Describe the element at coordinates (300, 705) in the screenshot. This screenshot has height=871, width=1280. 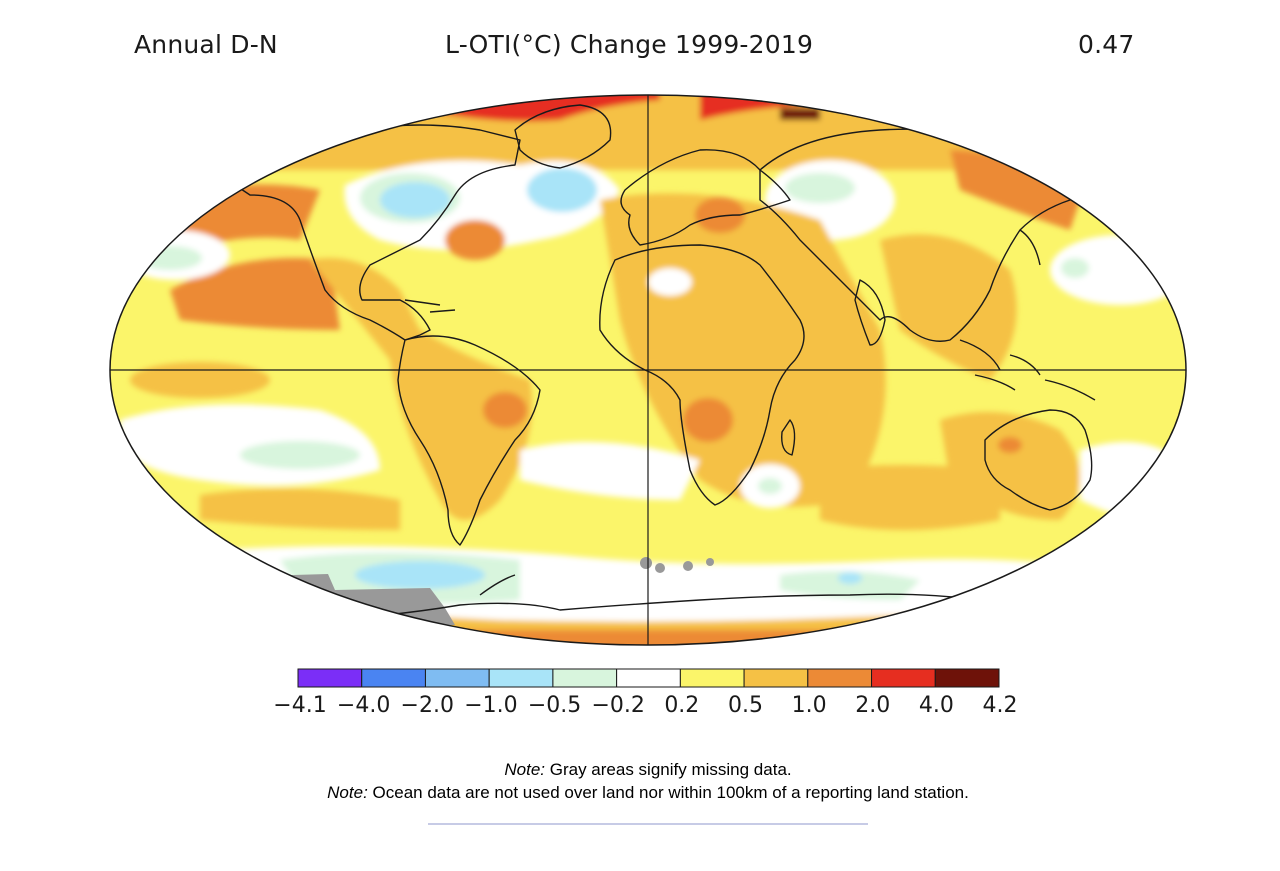
I see `legend-tick-label: −4.1` at that location.